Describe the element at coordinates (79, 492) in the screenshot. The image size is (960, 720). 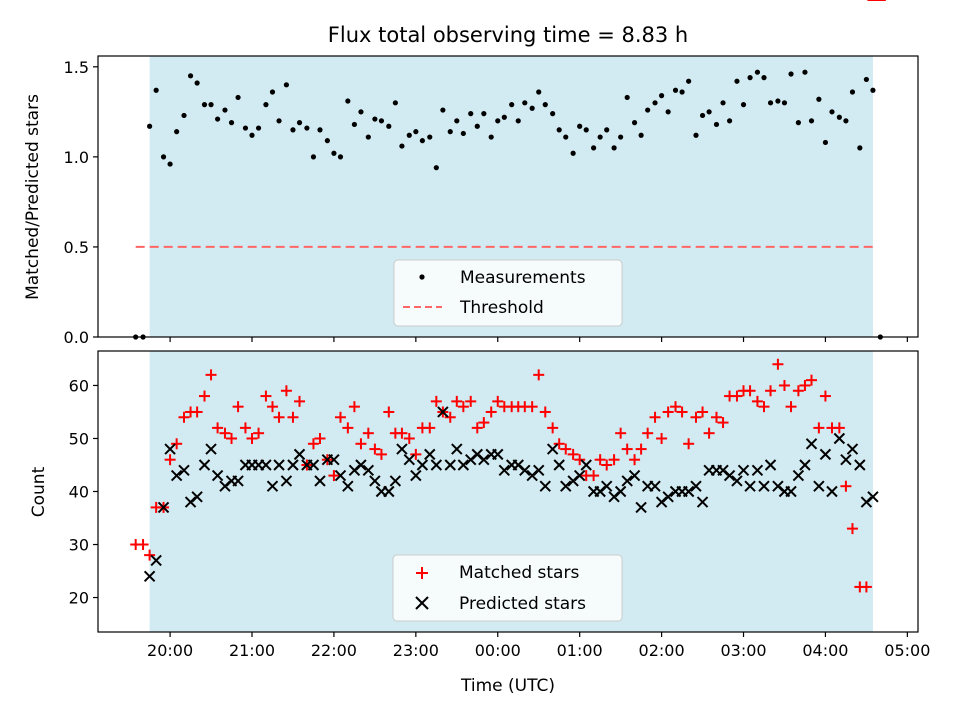
I see `bot-y-tick-label-2: 40` at that location.